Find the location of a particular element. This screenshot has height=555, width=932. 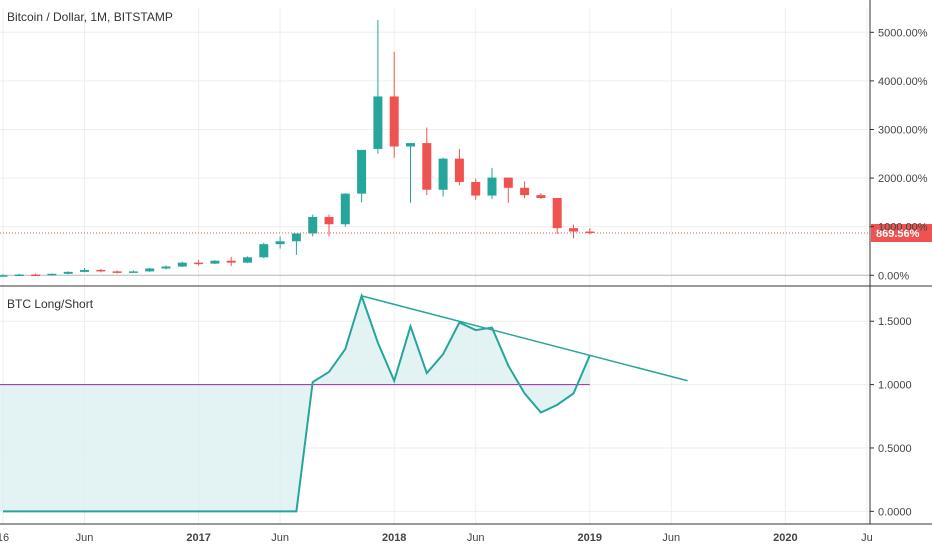

price-y-tick-label: 1000.00% is located at coordinates (903, 228).